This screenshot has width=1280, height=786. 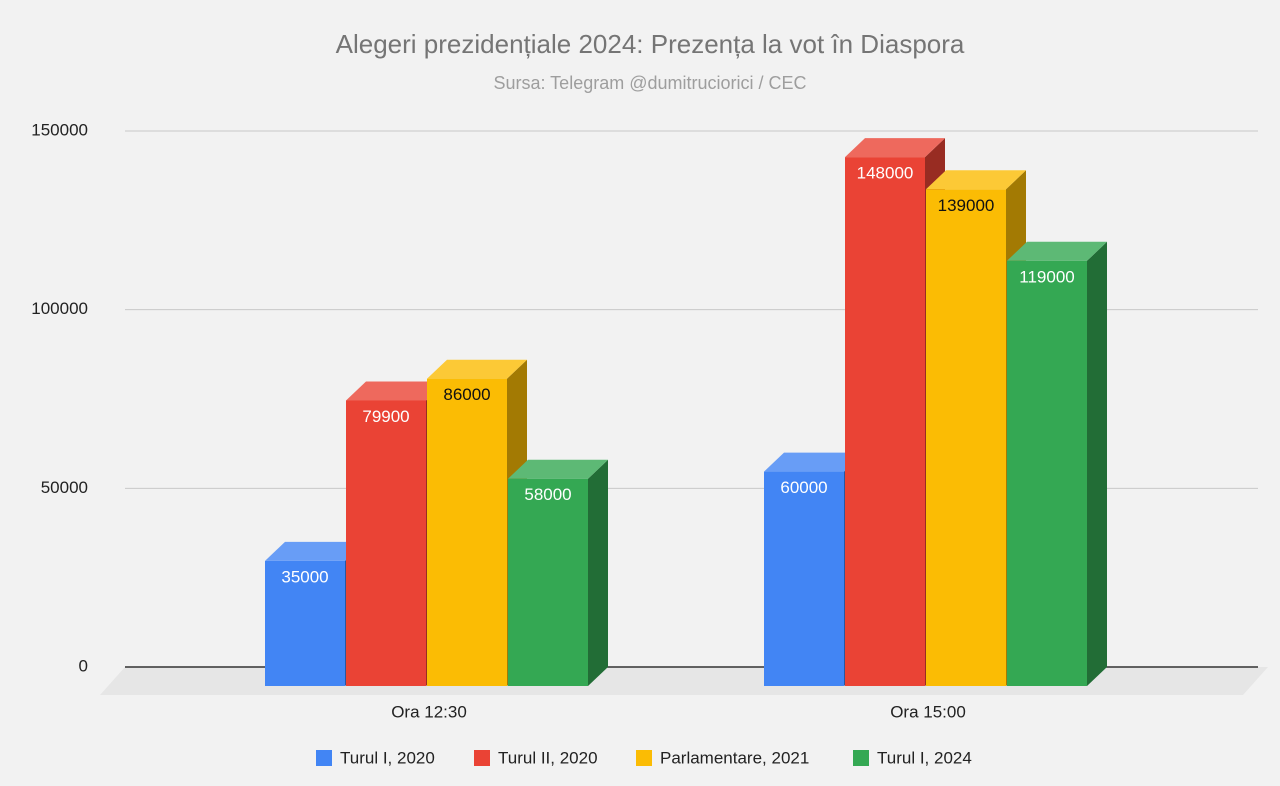 What do you see at coordinates (466, 394) in the screenshot?
I see `data-label: 86000` at bounding box center [466, 394].